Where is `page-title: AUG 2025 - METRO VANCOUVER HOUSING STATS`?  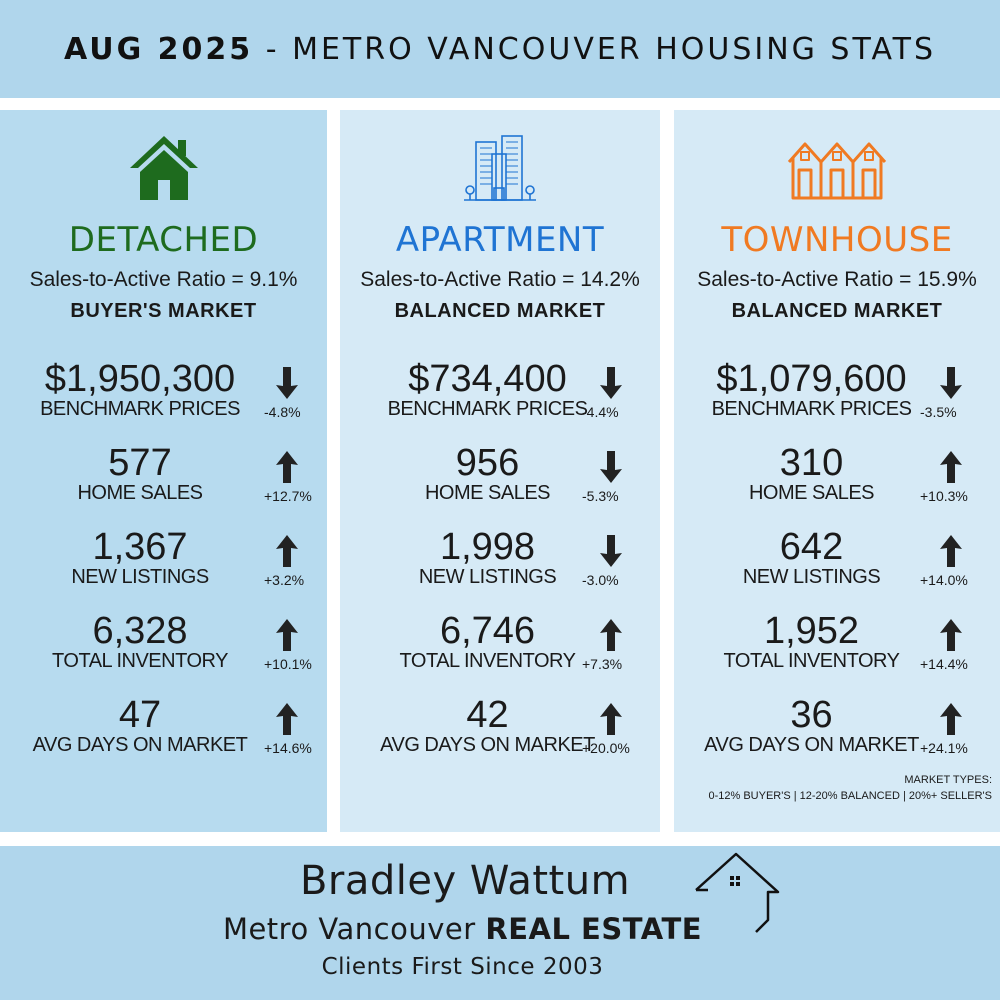 page-title: AUG 2025 - METRO VANCOUVER HOUSING STATS is located at coordinates (500, 49).